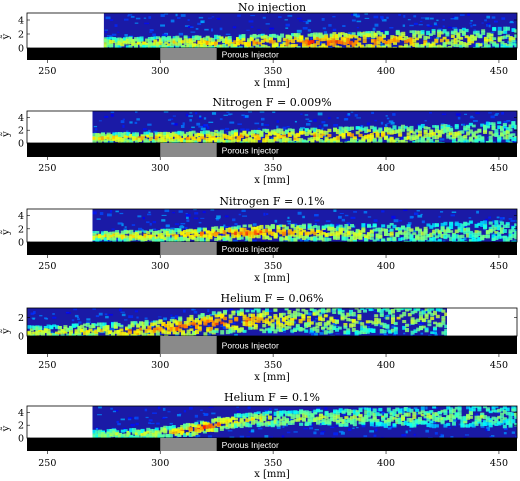 This screenshot has width=520, height=481. What do you see at coordinates (6, 36) in the screenshot?
I see `y-axis-label: ỹ` at bounding box center [6, 36].